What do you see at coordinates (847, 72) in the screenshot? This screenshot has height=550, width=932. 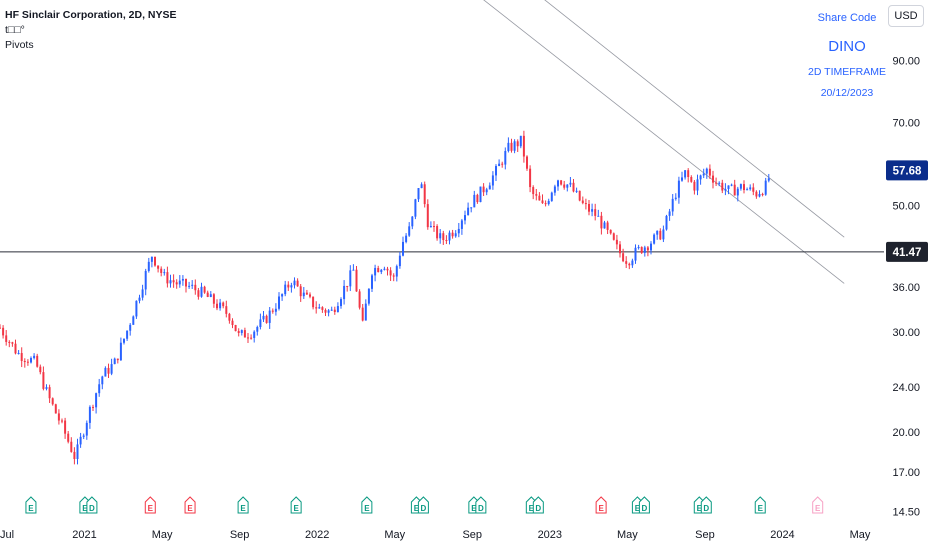 I see `timeframe-label: 2D TIMEFRAME` at bounding box center [847, 72].